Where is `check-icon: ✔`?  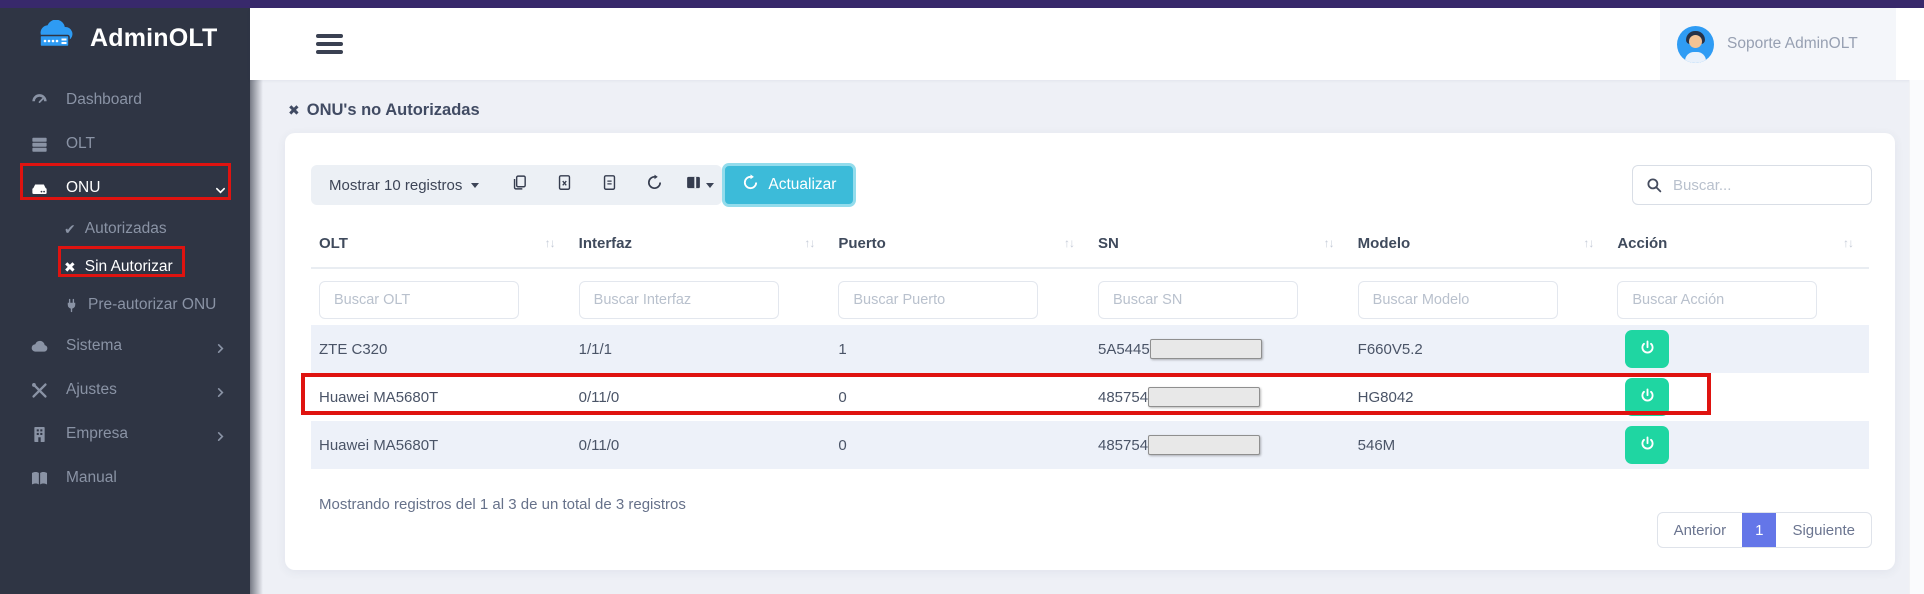
check-icon: ✔ is located at coordinates (70, 229).